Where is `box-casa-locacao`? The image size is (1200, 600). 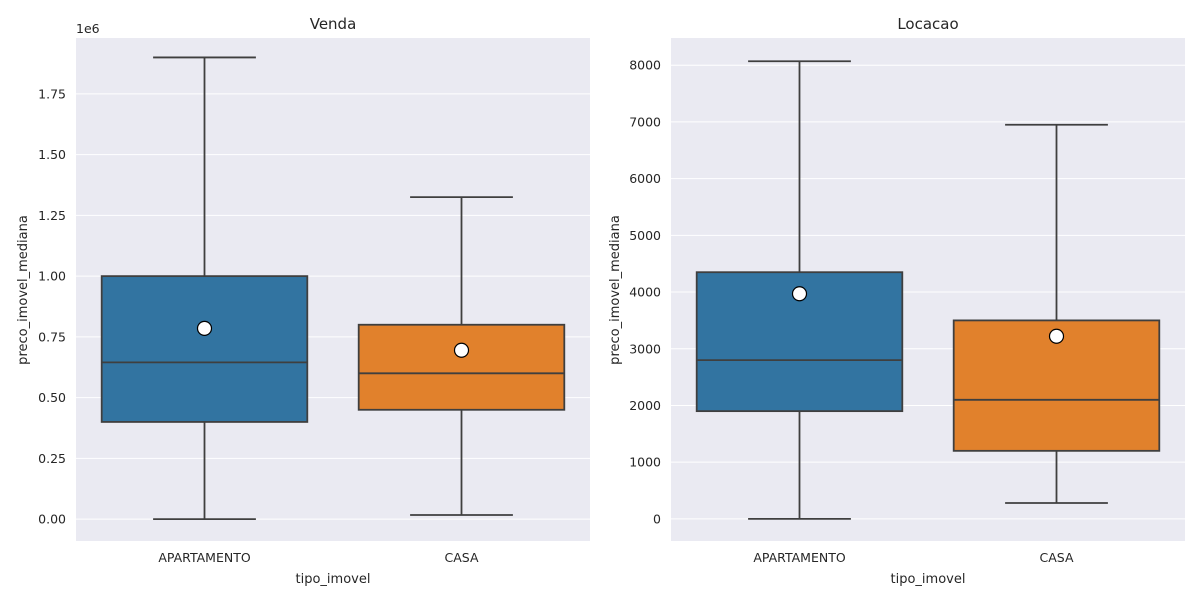 box-casa-locacao is located at coordinates (1056, 313).